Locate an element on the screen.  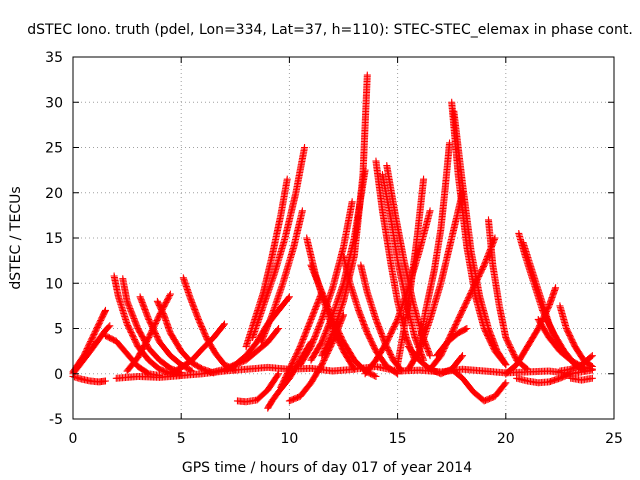
x-tick-label: 10 is located at coordinates (289, 439).